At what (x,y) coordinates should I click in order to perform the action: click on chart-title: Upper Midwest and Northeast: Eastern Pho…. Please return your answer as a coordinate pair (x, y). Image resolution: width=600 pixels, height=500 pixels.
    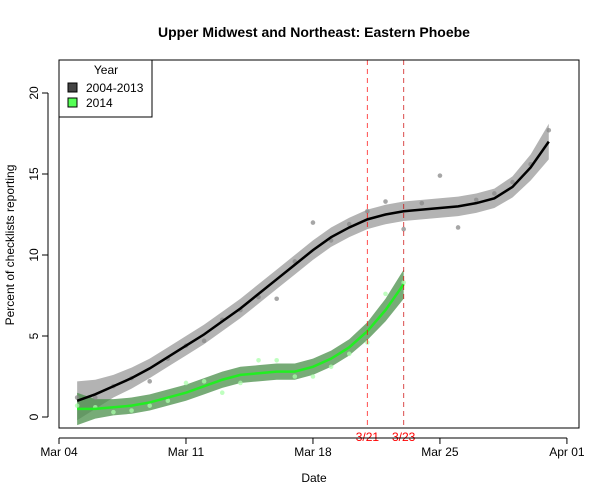
    Looking at the image, I should click on (314, 32).